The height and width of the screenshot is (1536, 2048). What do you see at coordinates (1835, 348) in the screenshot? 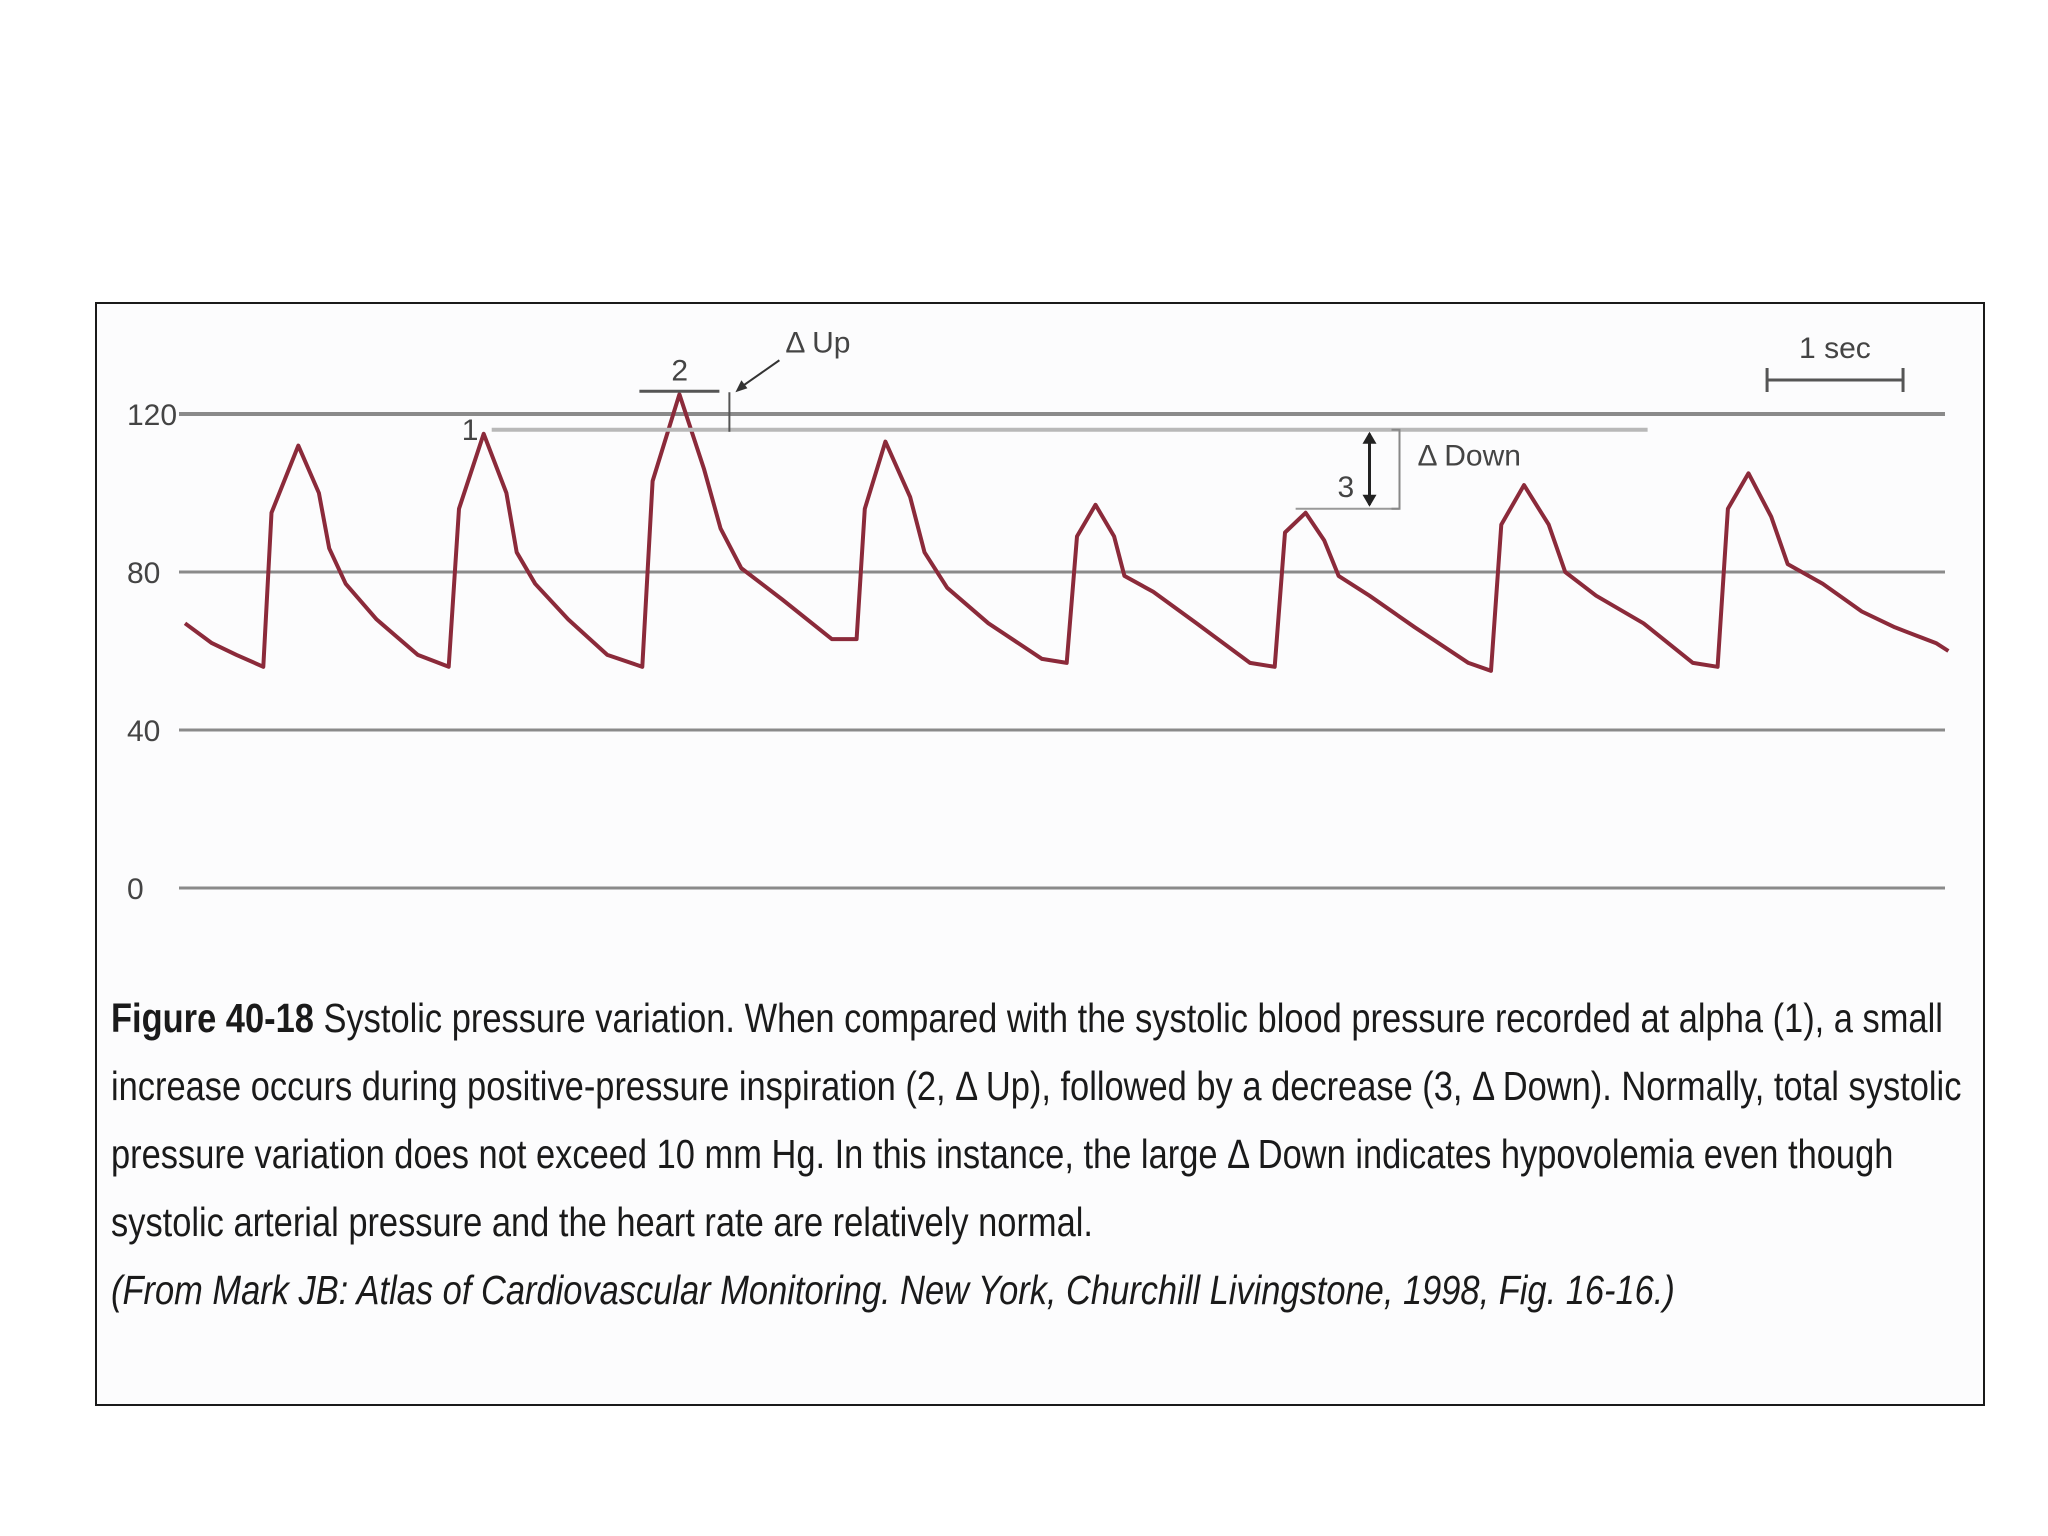
I see `scale-bar-label: 1 sec` at bounding box center [1835, 348].